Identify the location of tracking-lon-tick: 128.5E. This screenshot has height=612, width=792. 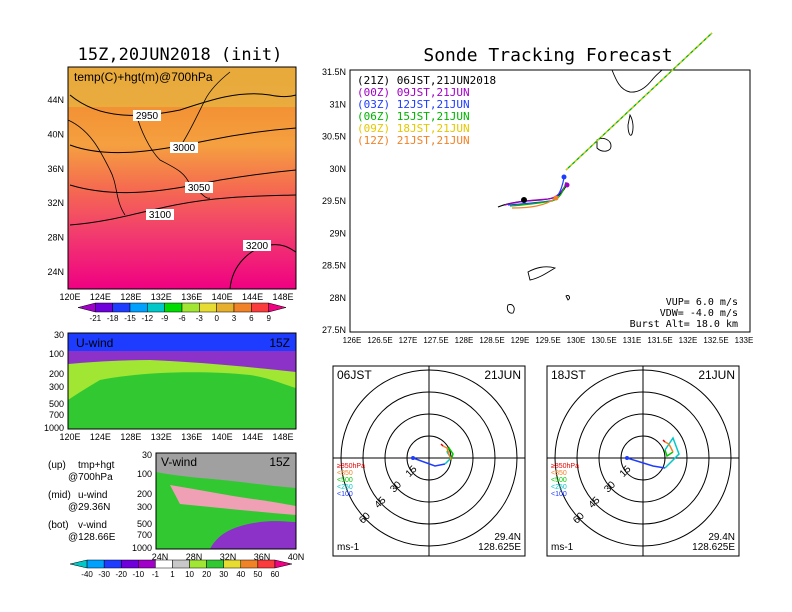
(491, 340).